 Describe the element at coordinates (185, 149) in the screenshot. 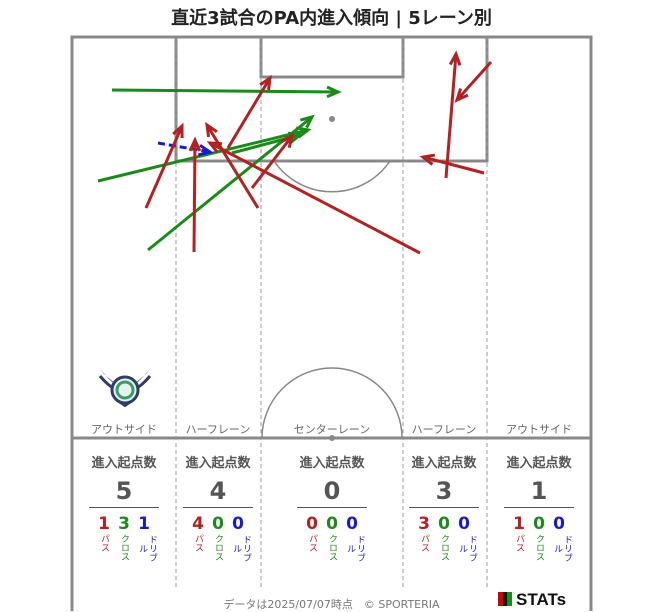

I see `dribble-arrow` at that location.